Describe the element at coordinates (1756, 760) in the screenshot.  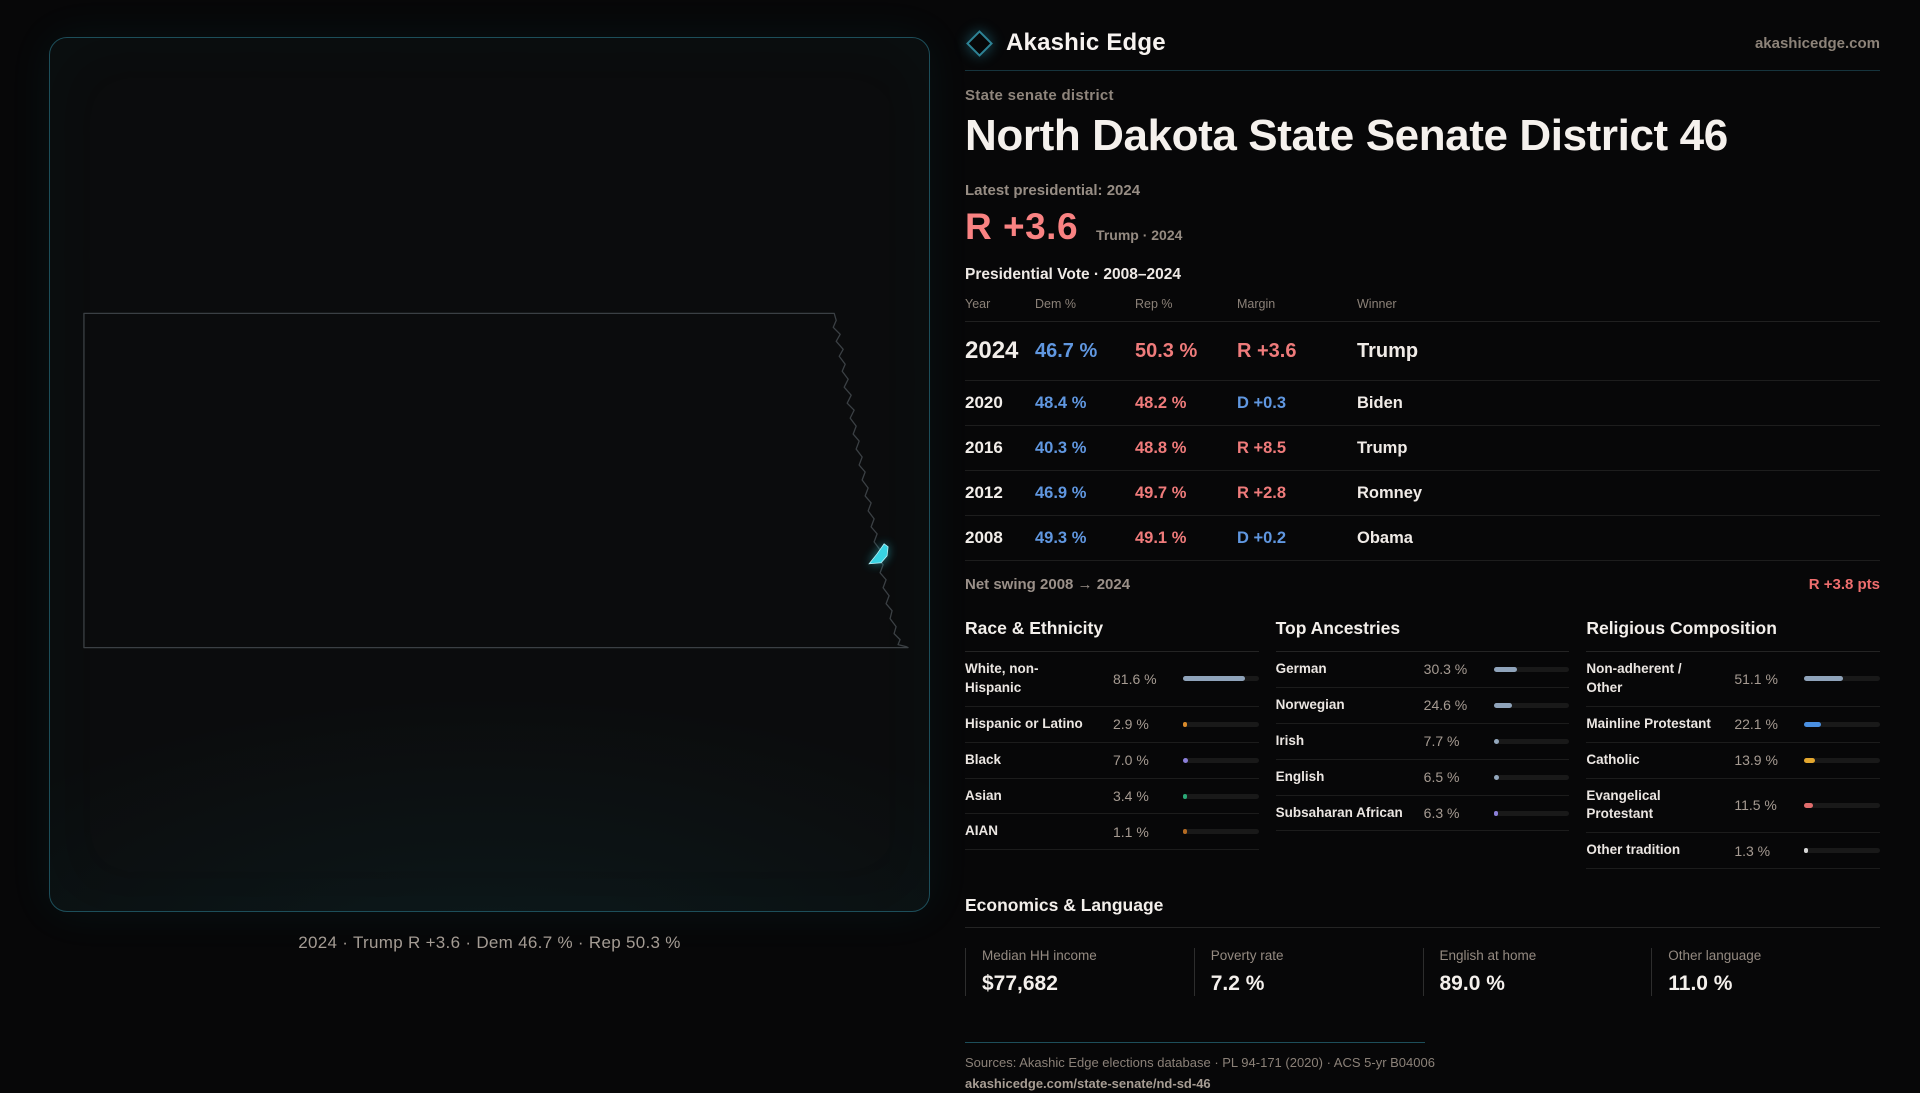
I see `demographic-value: 13.9 %` at that location.